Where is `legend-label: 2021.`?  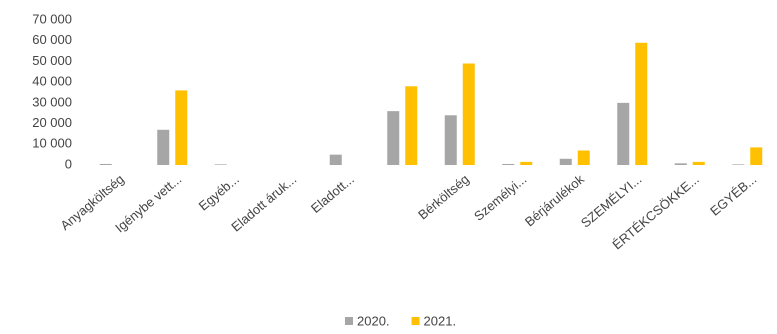
legend-label: 2021. is located at coordinates (440, 320).